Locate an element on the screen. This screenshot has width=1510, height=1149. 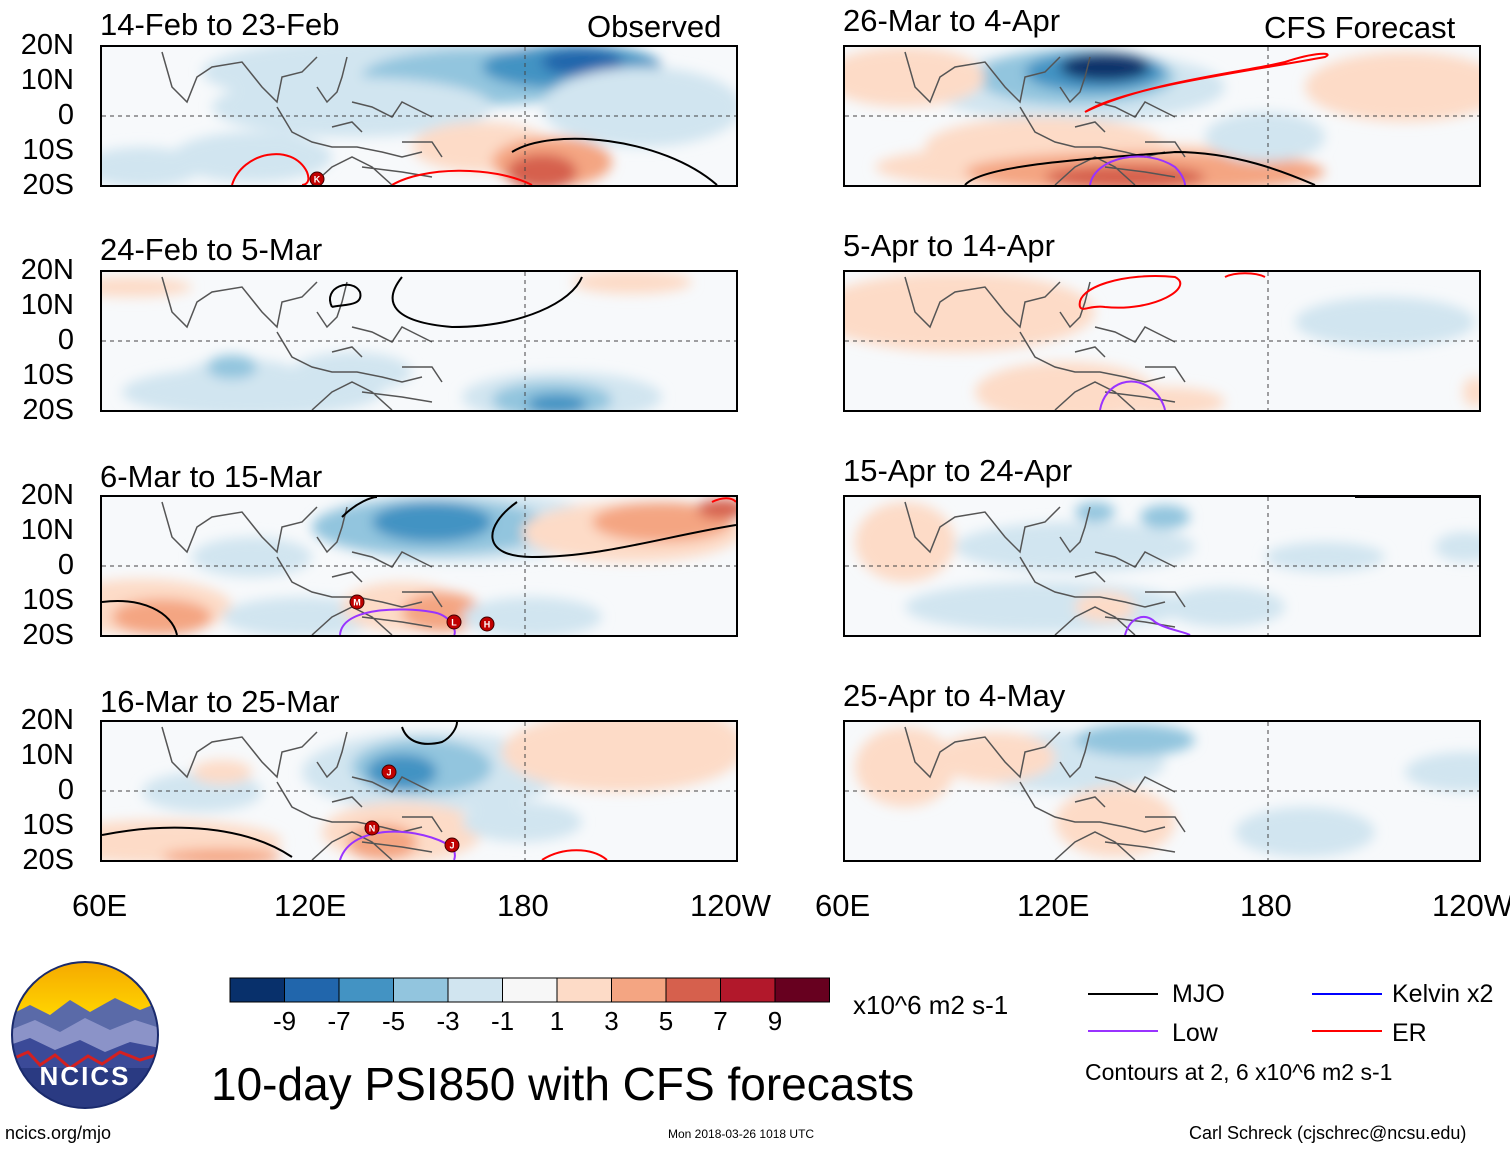
timestamp: Mon 2018-03-26 1018 UTC is located at coordinates (741, 1134).